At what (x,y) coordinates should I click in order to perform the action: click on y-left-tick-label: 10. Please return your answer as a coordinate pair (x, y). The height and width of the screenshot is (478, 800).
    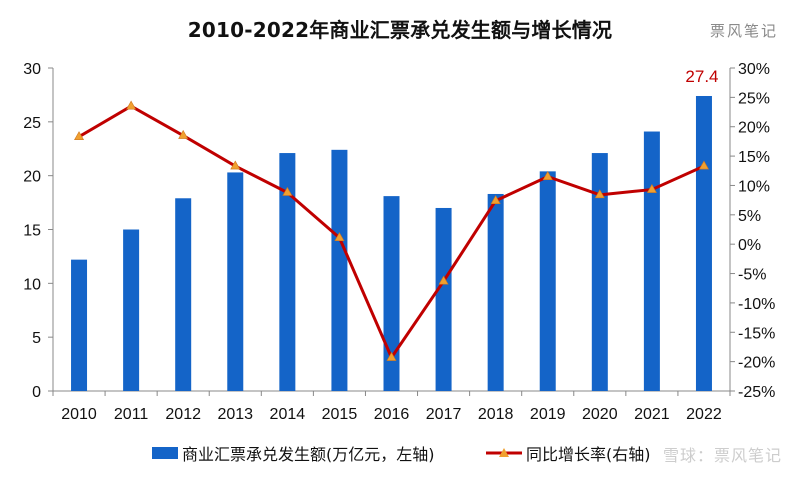
    Looking at the image, I should click on (32, 284).